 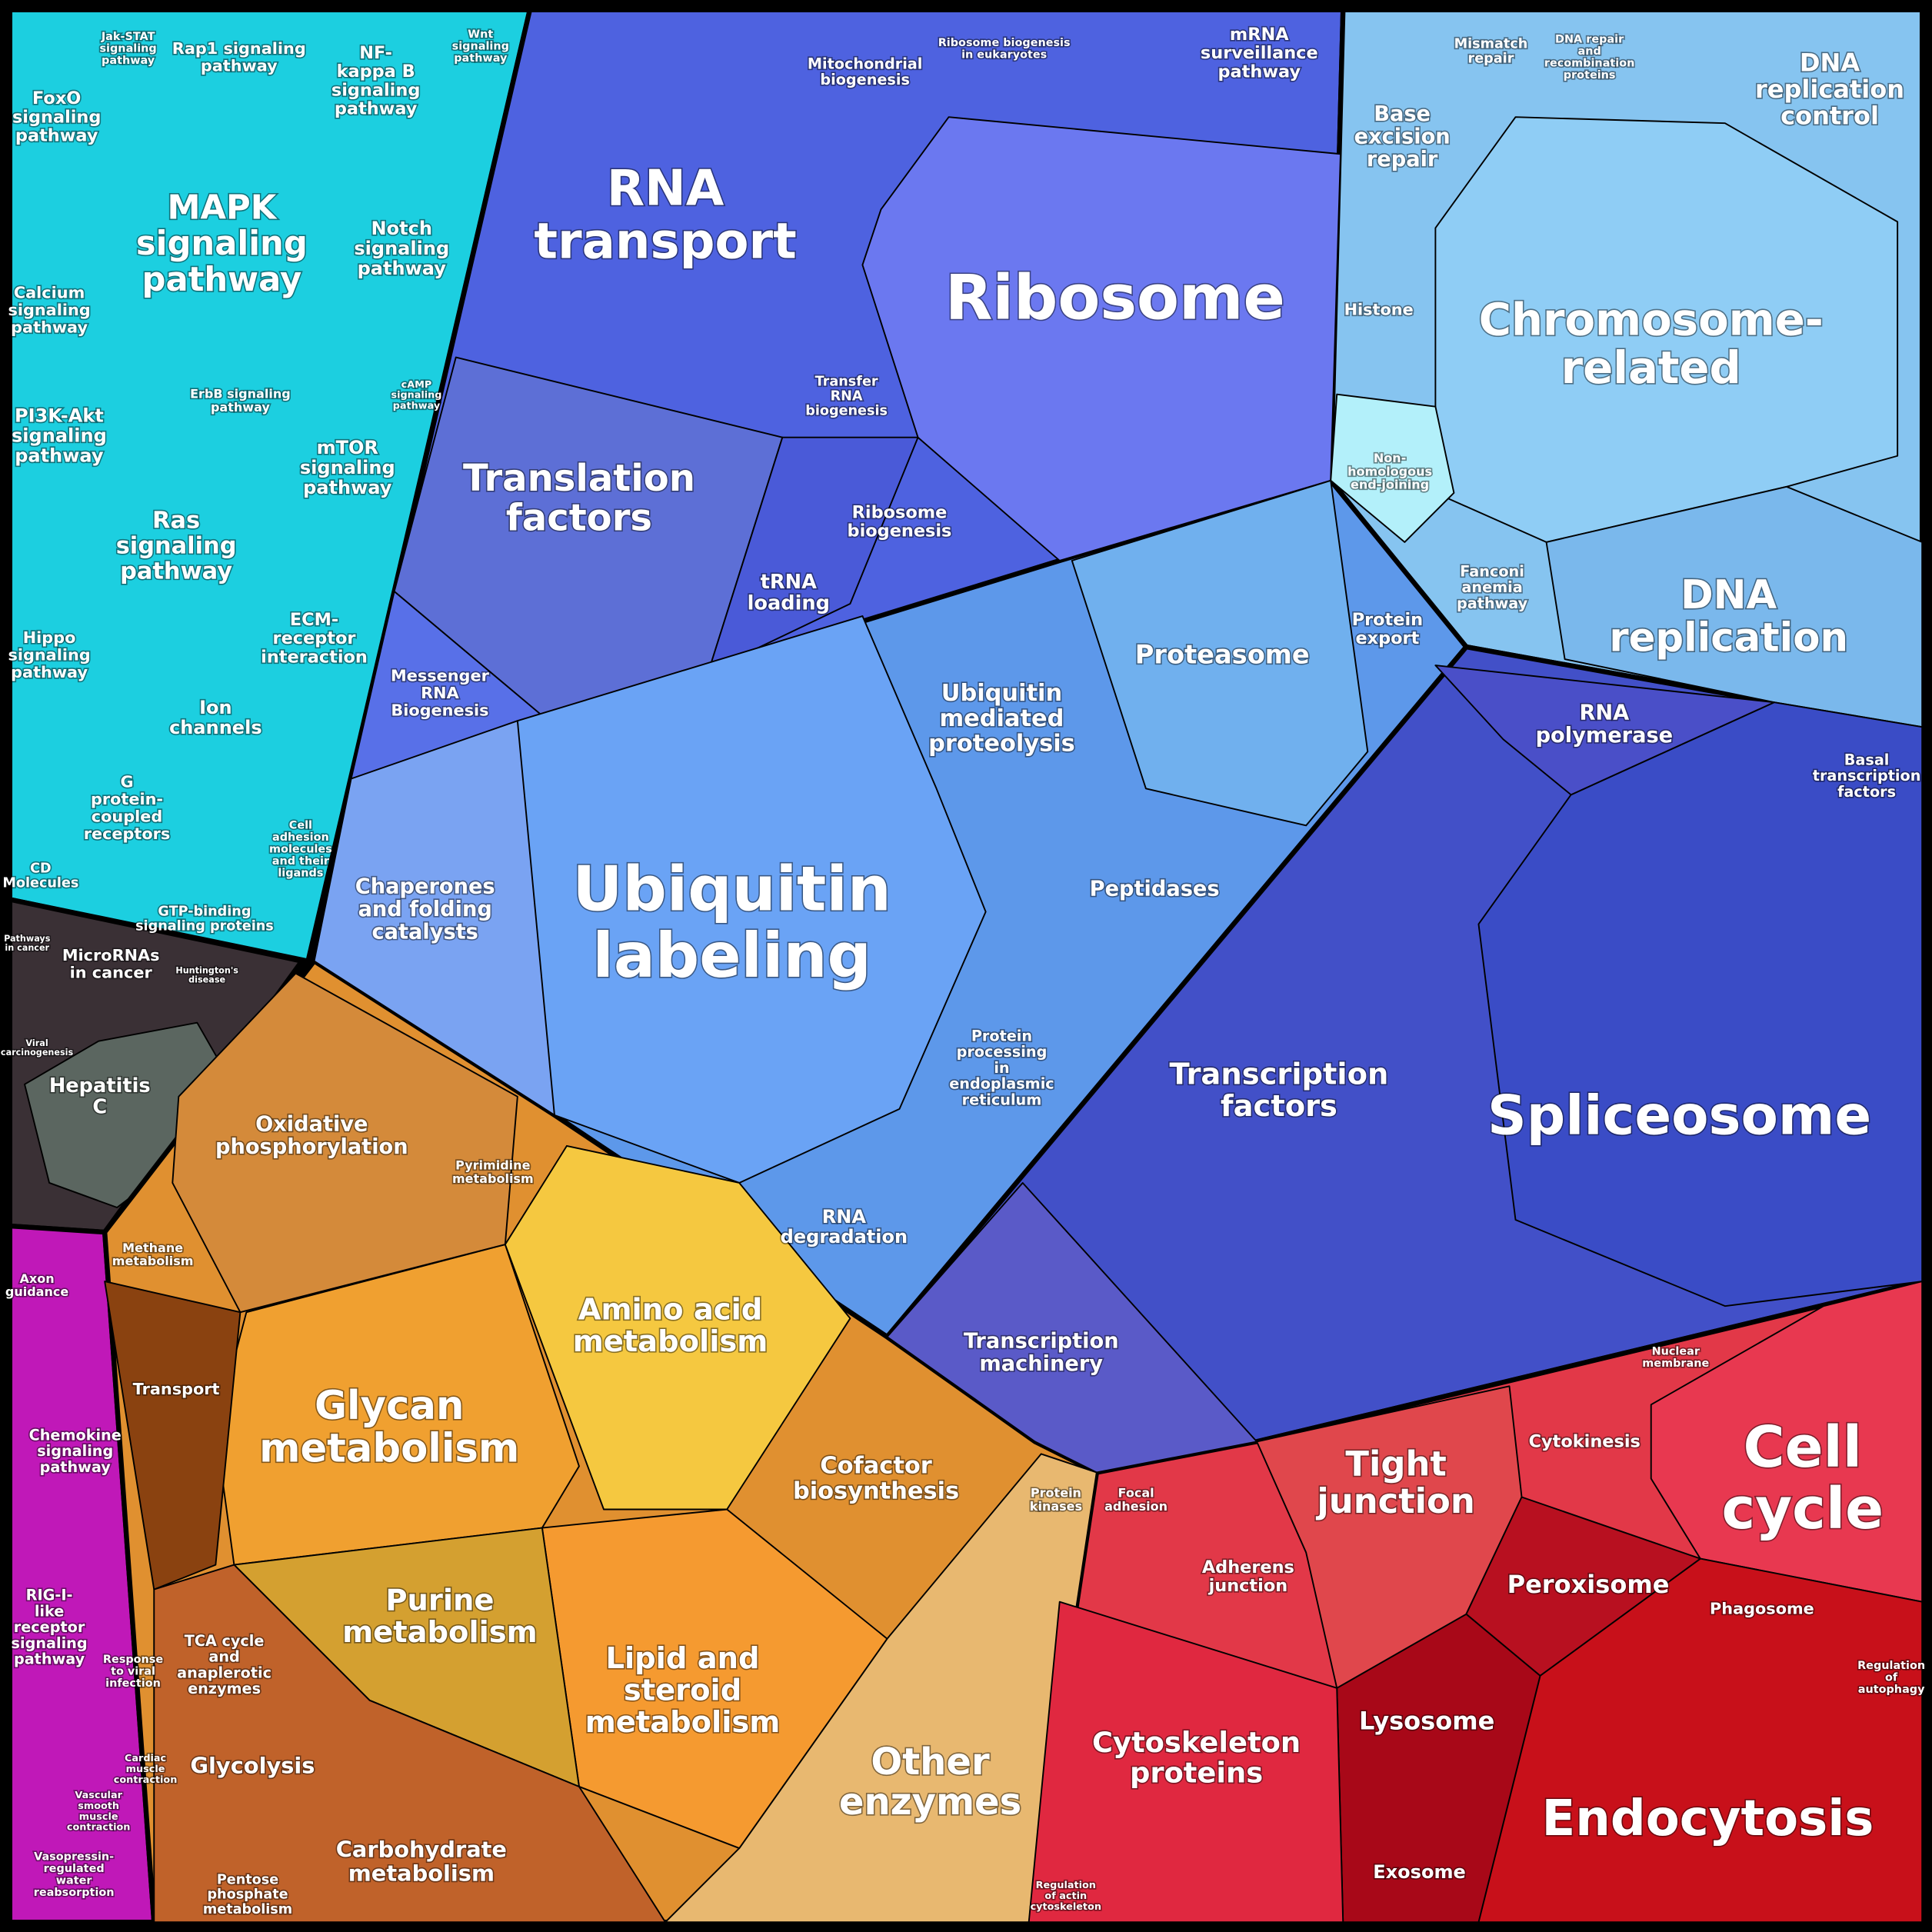 I want to click on label-line: Transport, so click(x=176, y=1389).